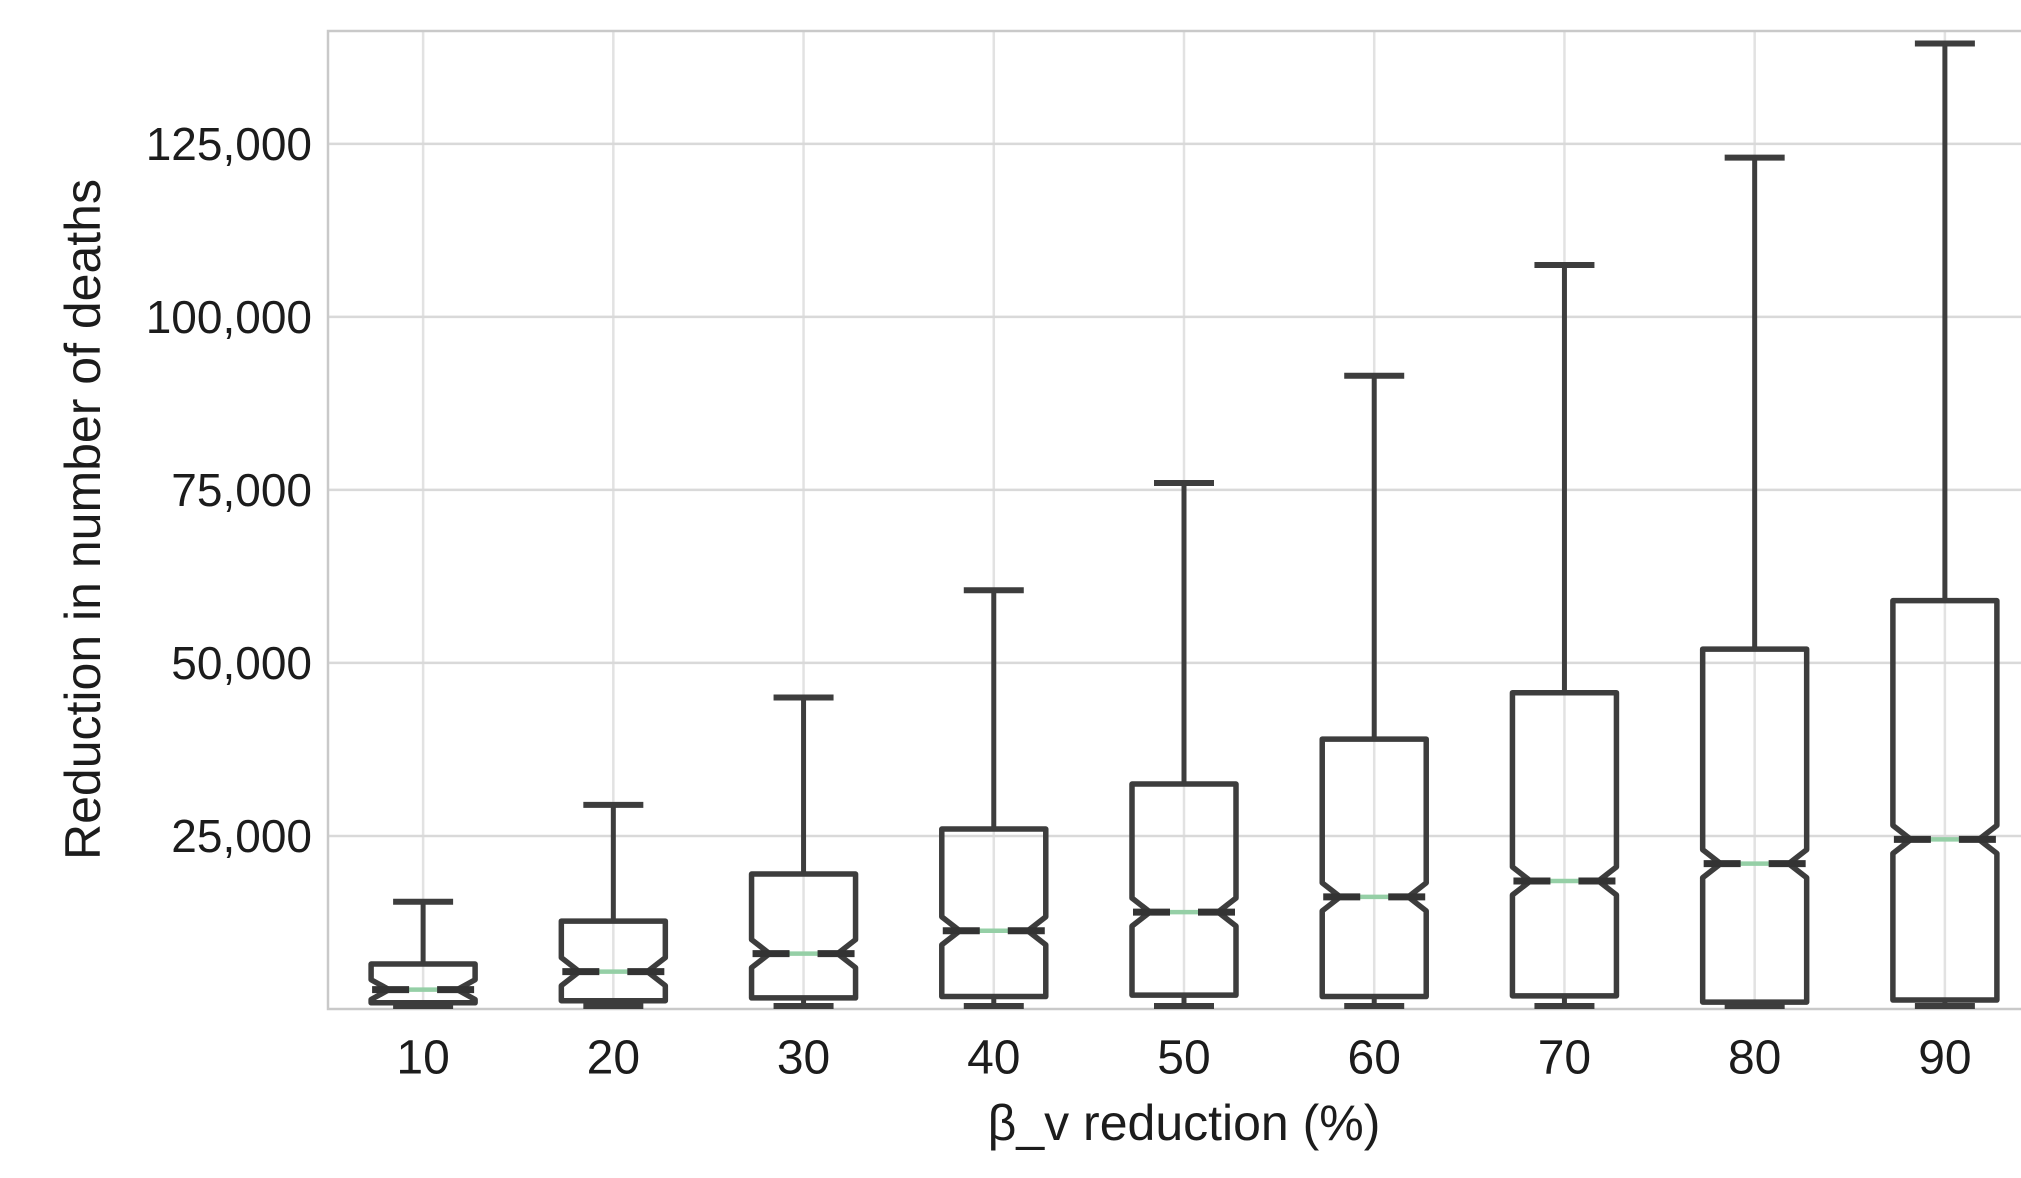 The height and width of the screenshot is (1178, 2021). What do you see at coordinates (993, 1058) in the screenshot?
I see `x-tick-label: 40` at bounding box center [993, 1058].